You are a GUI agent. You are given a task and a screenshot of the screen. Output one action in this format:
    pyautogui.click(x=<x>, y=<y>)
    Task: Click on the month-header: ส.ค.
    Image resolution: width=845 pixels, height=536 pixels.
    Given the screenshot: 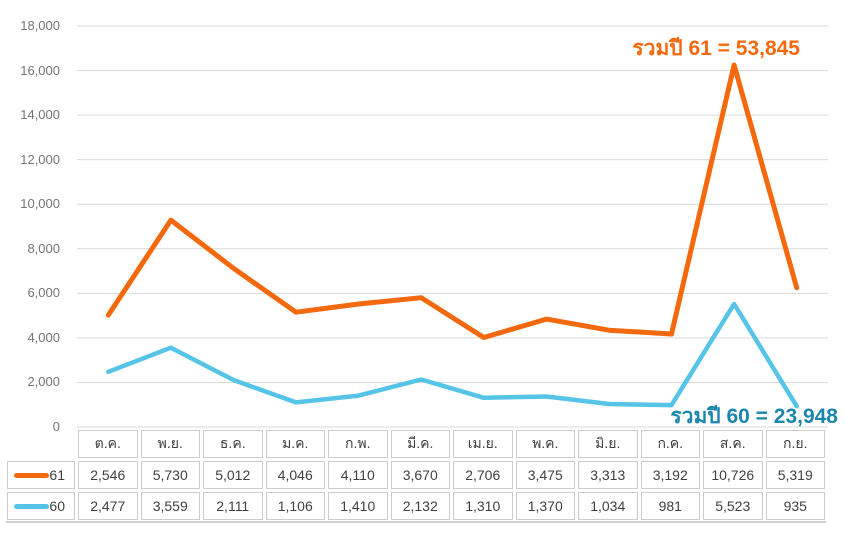 What is the action you would take?
    pyautogui.click(x=733, y=444)
    